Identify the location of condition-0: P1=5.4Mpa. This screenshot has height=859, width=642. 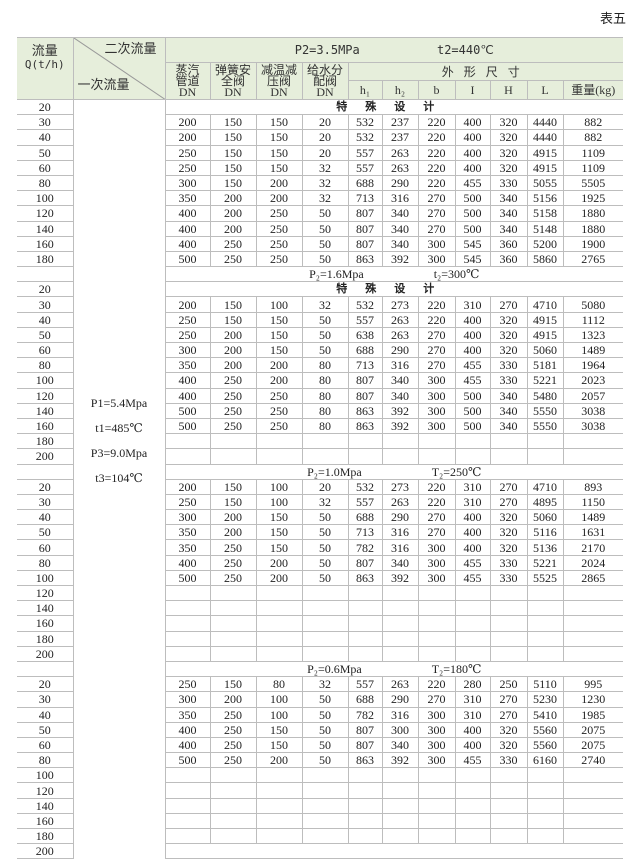
(119, 403).